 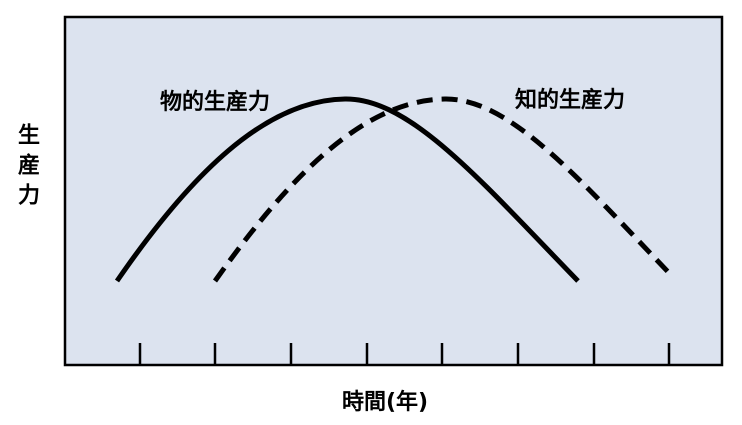 I want to click on curve-label: 物的生産力, so click(x=215, y=102).